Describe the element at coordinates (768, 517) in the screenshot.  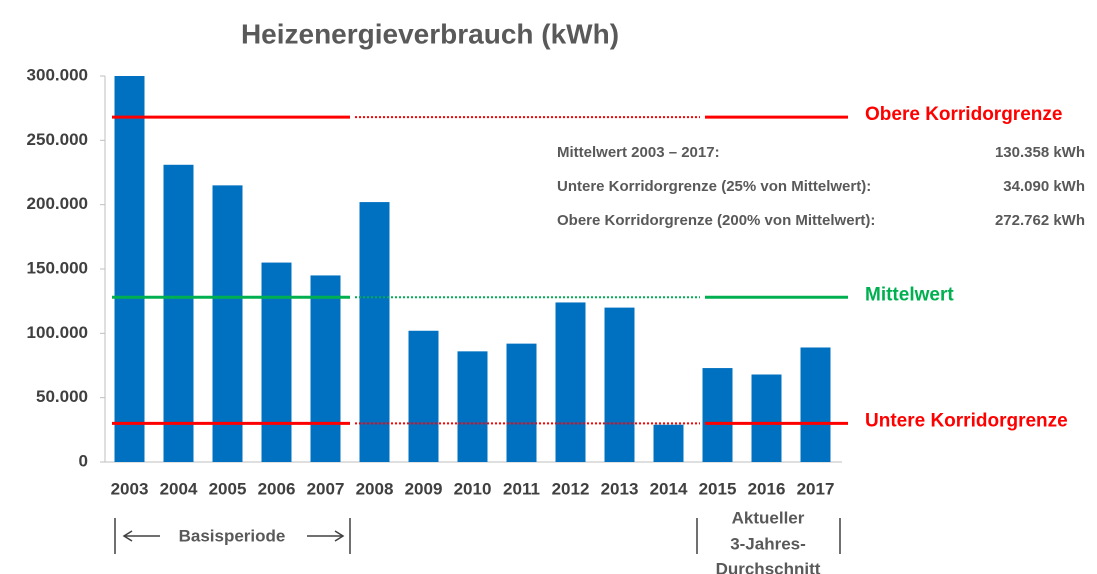
I see `current-period-label: Aktueller` at that location.